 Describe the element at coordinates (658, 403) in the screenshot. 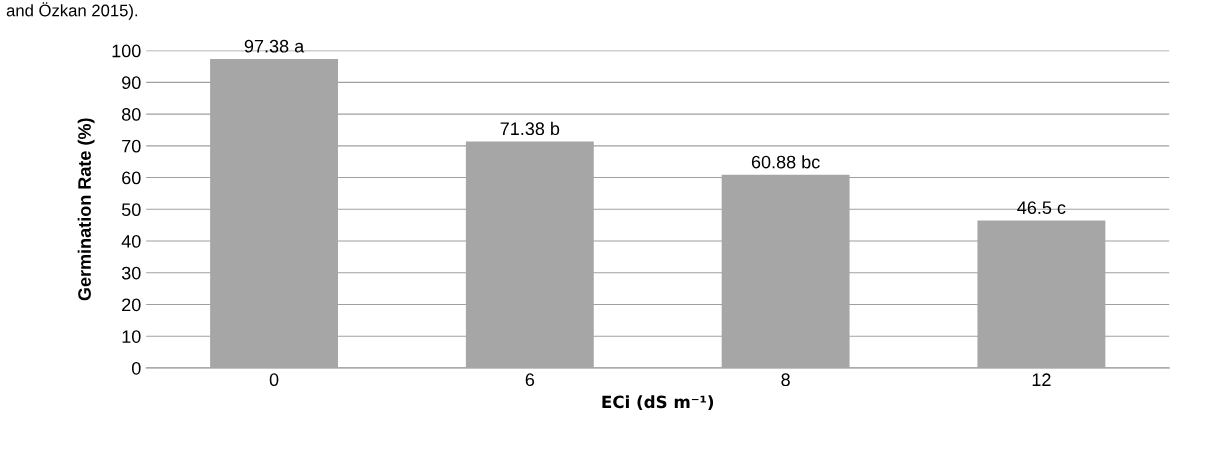

I see `x-axis-title: ECi (dS m⁻¹)` at that location.